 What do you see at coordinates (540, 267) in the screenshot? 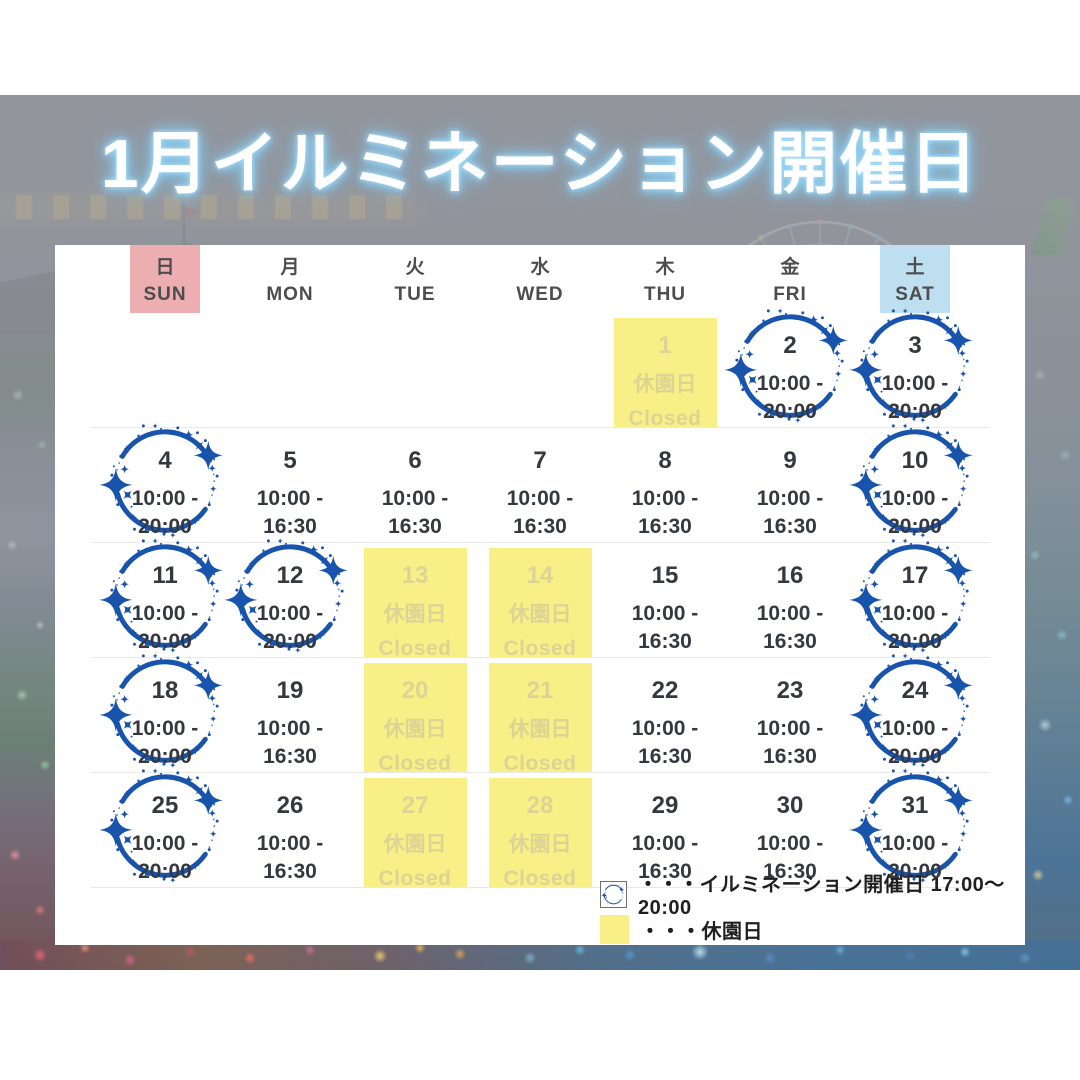
I see `weekday-label-jp: 水` at bounding box center [540, 267].